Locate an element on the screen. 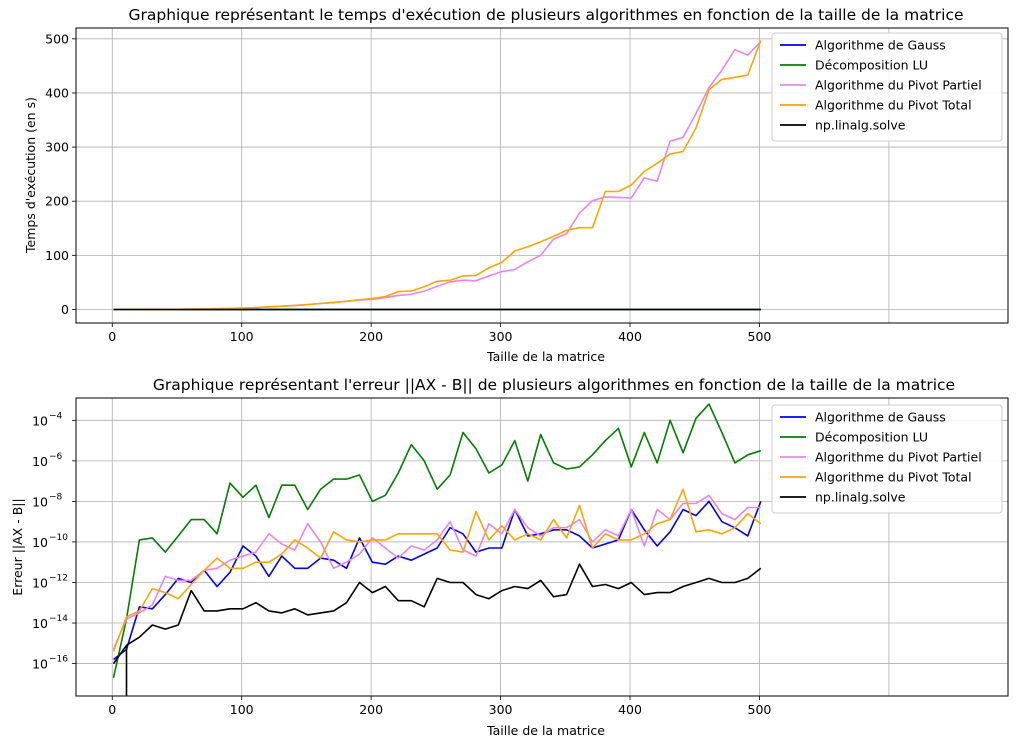 Image resolution: width=1021 pixels, height=742 pixels. y-tick-exponent: −4 is located at coordinates (56, 416).